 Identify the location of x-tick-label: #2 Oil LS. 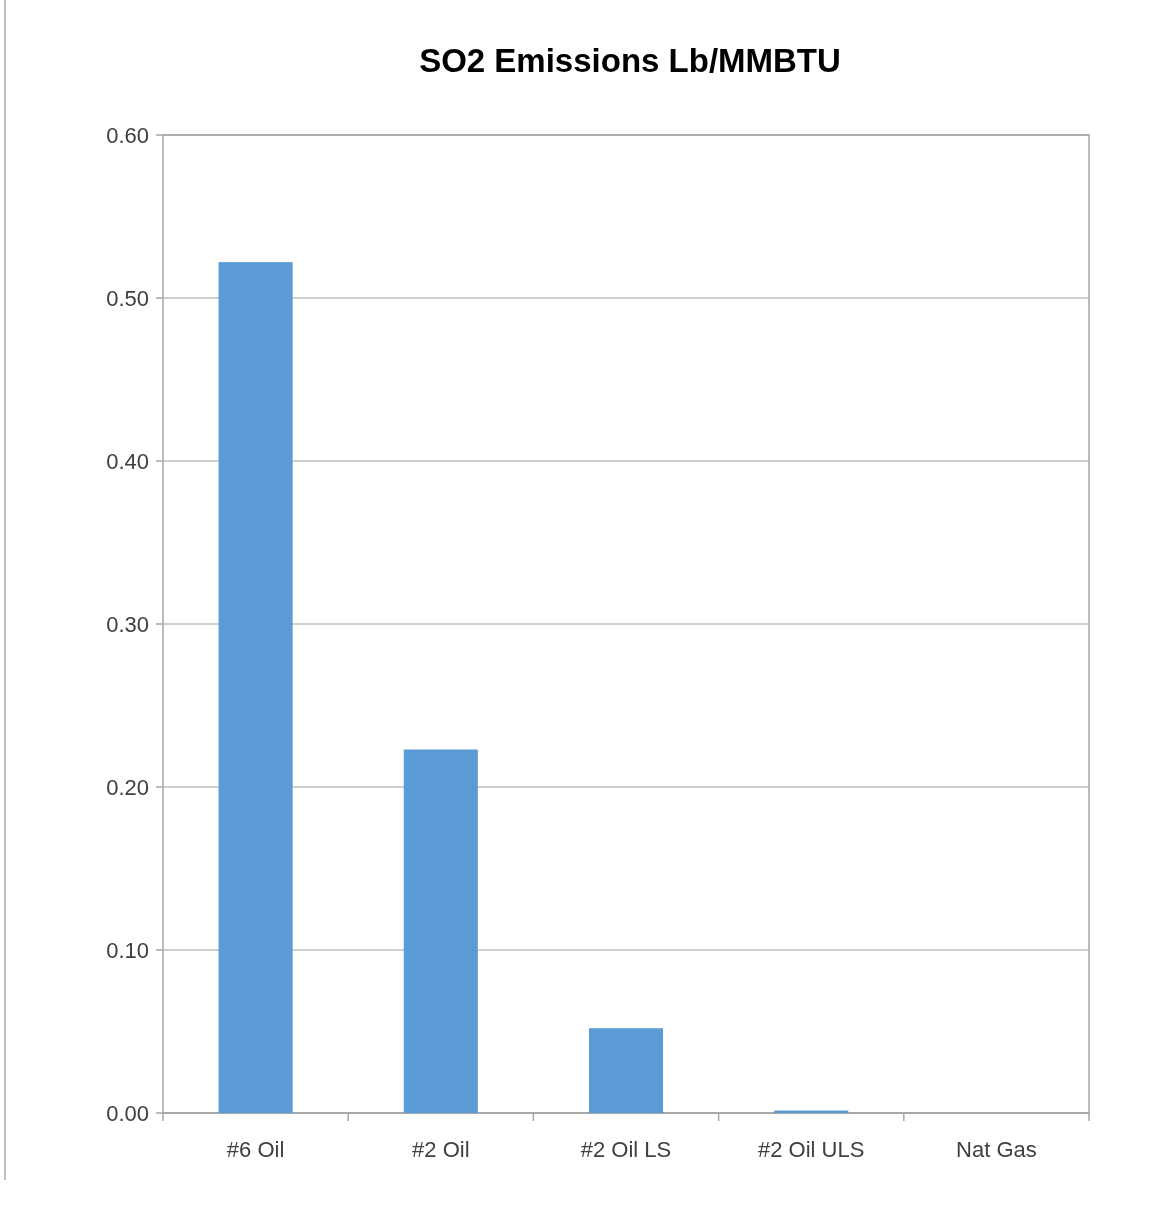
(626, 1149).